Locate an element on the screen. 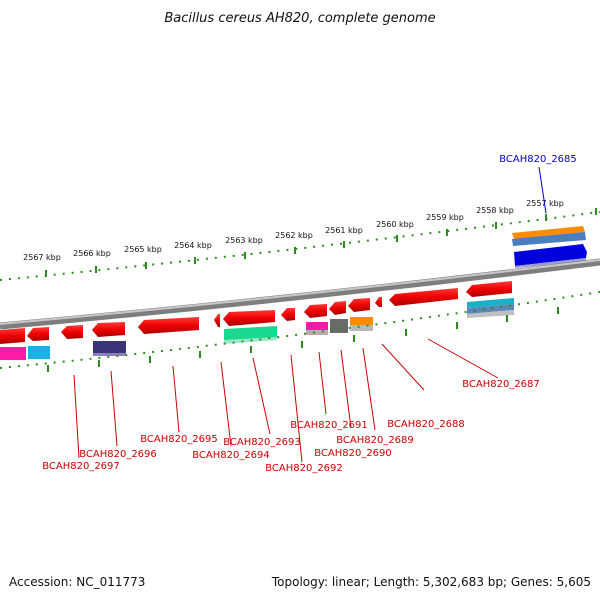 This screenshot has height=600, width=600. blue-gene-shadow is located at coordinates (550, 263).